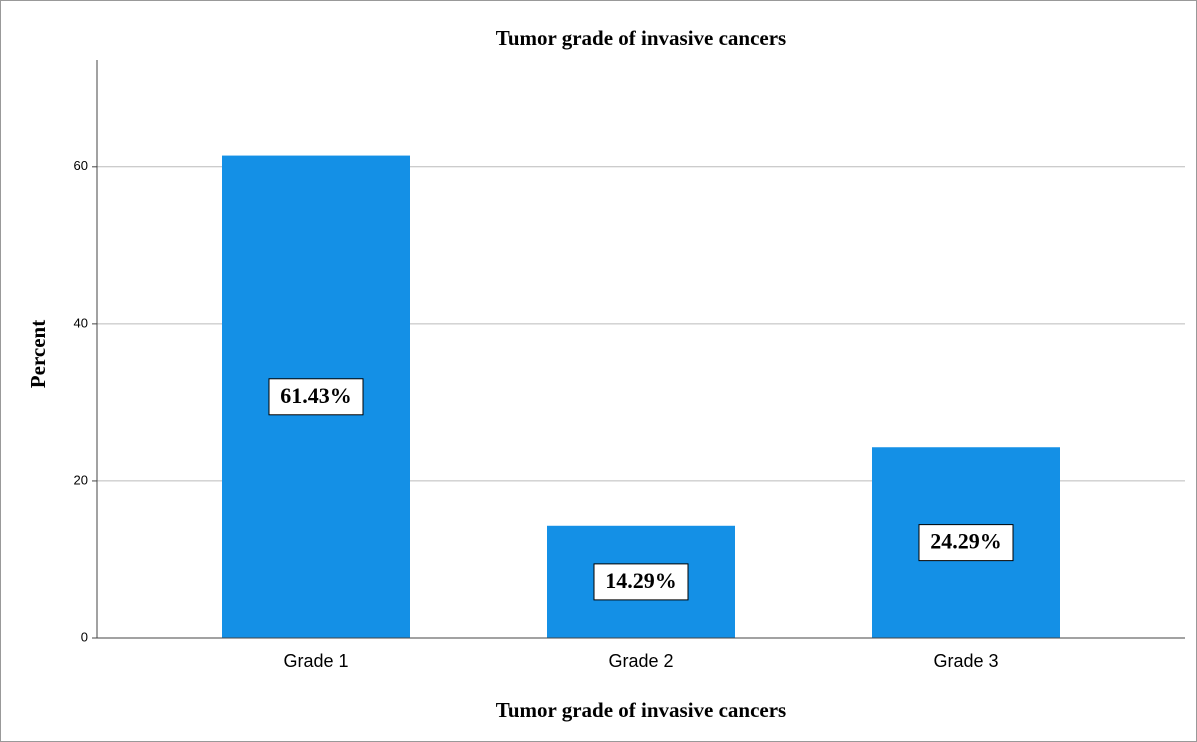 This screenshot has width=1197, height=742. Describe the element at coordinates (640, 661) in the screenshot. I see `x-tick-label: Grade 2` at that location.